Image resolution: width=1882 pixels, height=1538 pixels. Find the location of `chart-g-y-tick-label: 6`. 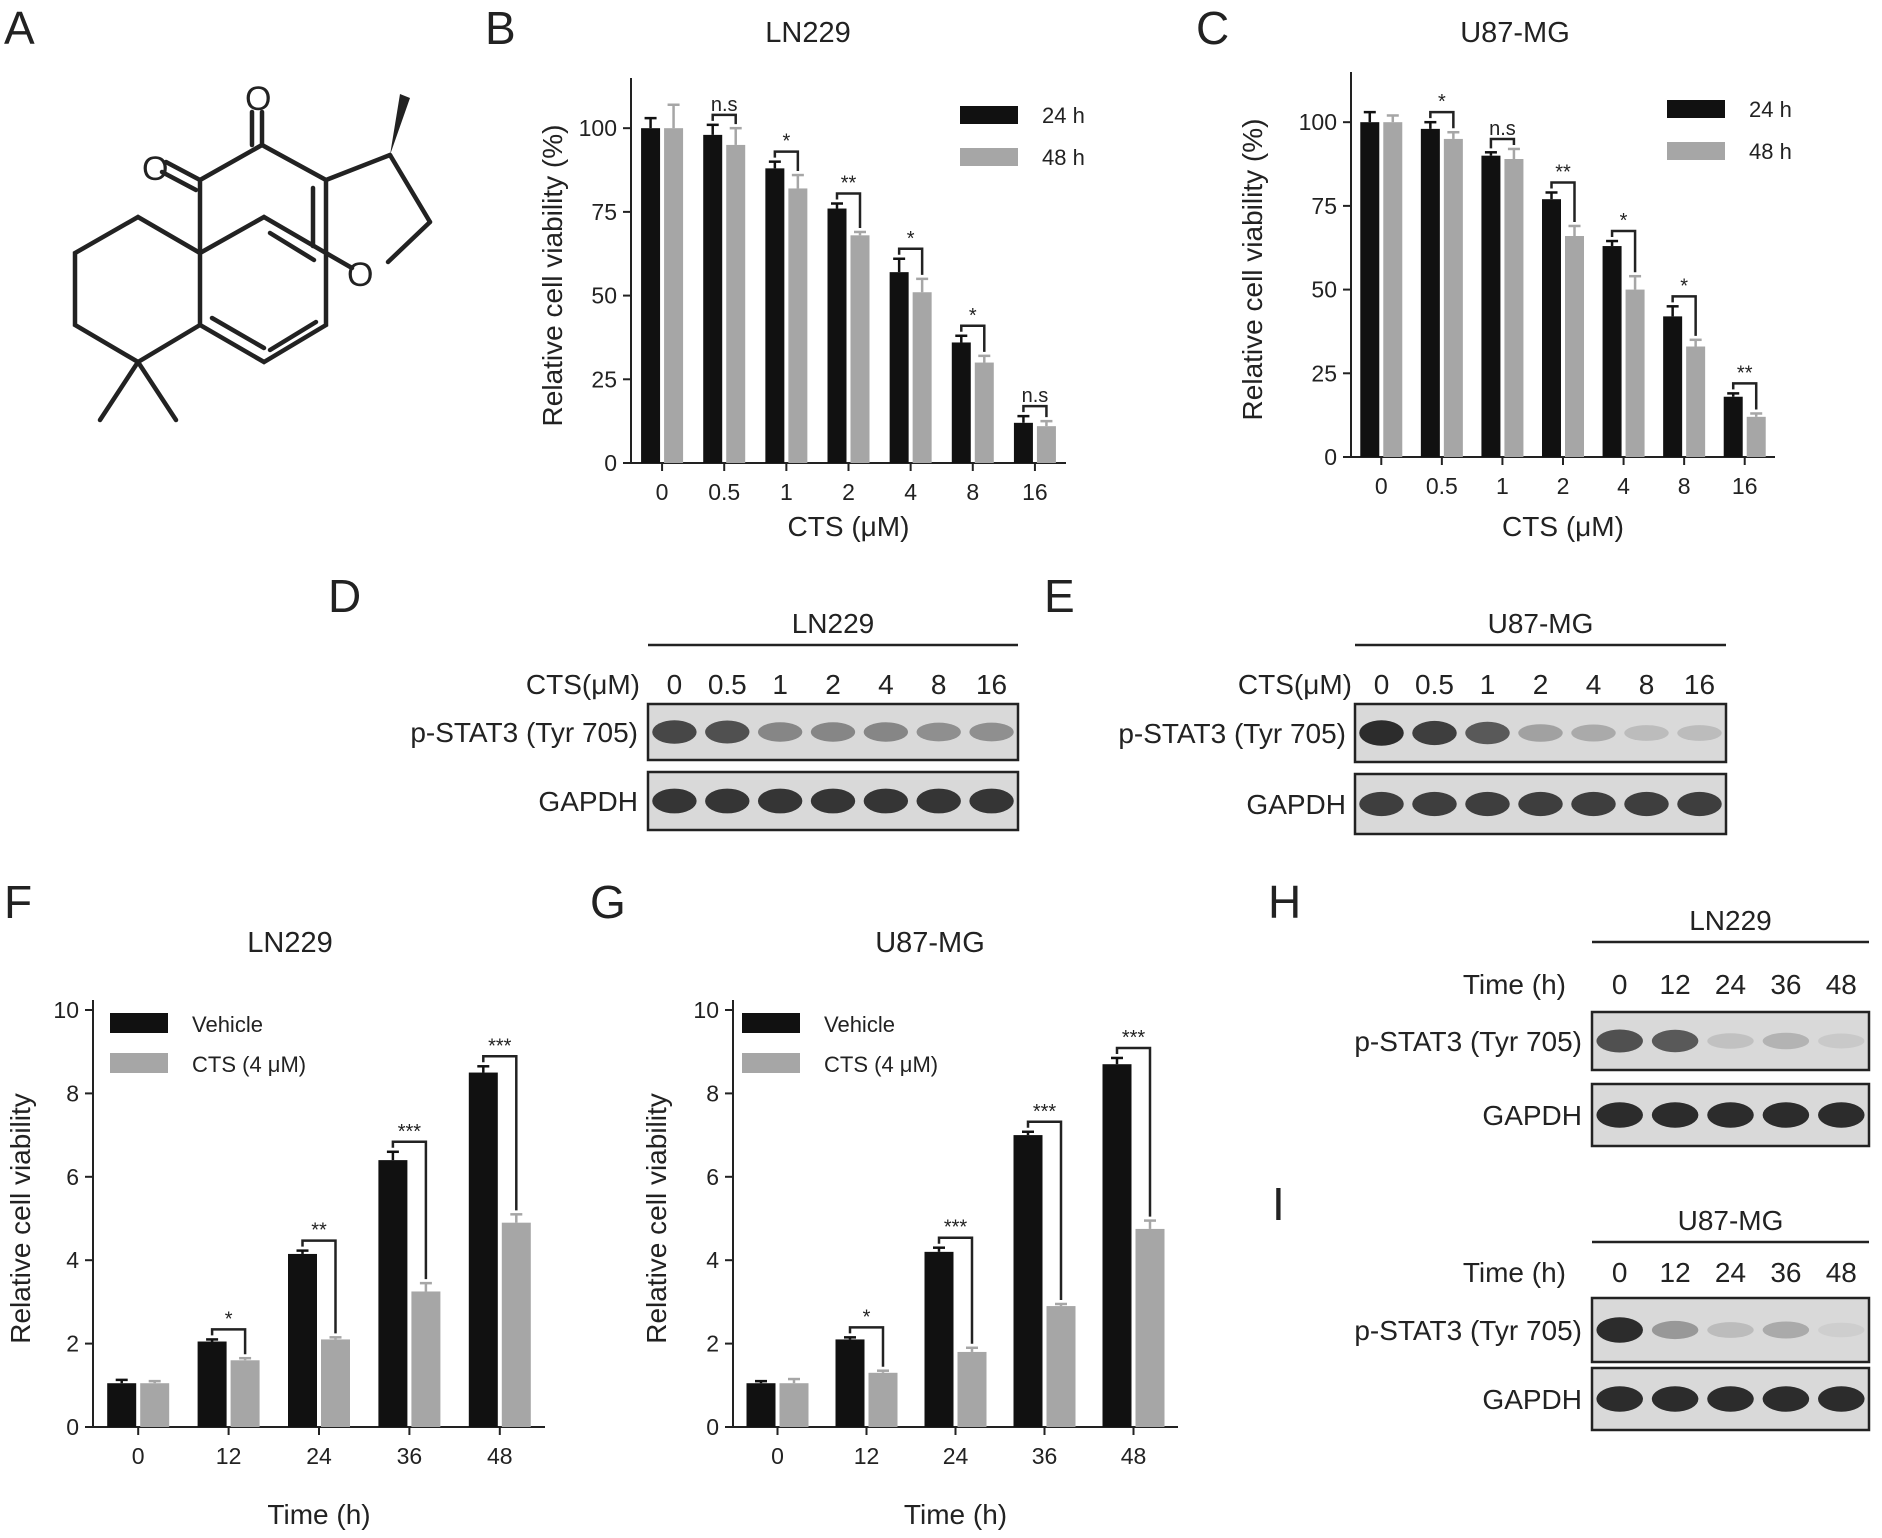

chart-g-y-tick-label: 6 is located at coordinates (712, 1177).